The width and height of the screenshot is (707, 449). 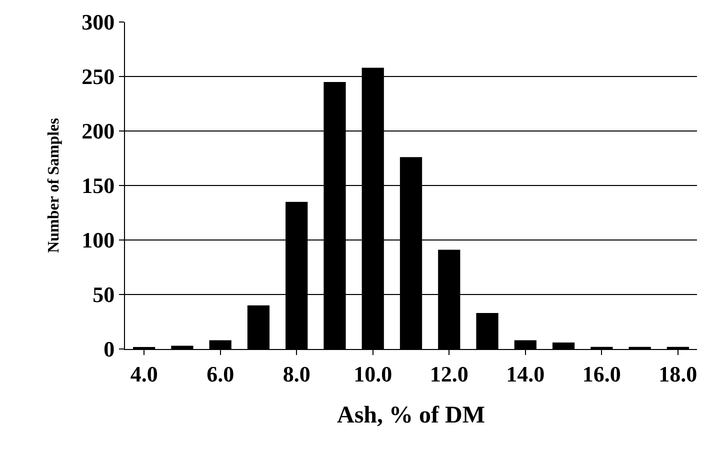 I want to click on y-tick-label: 0, so click(x=109, y=349).